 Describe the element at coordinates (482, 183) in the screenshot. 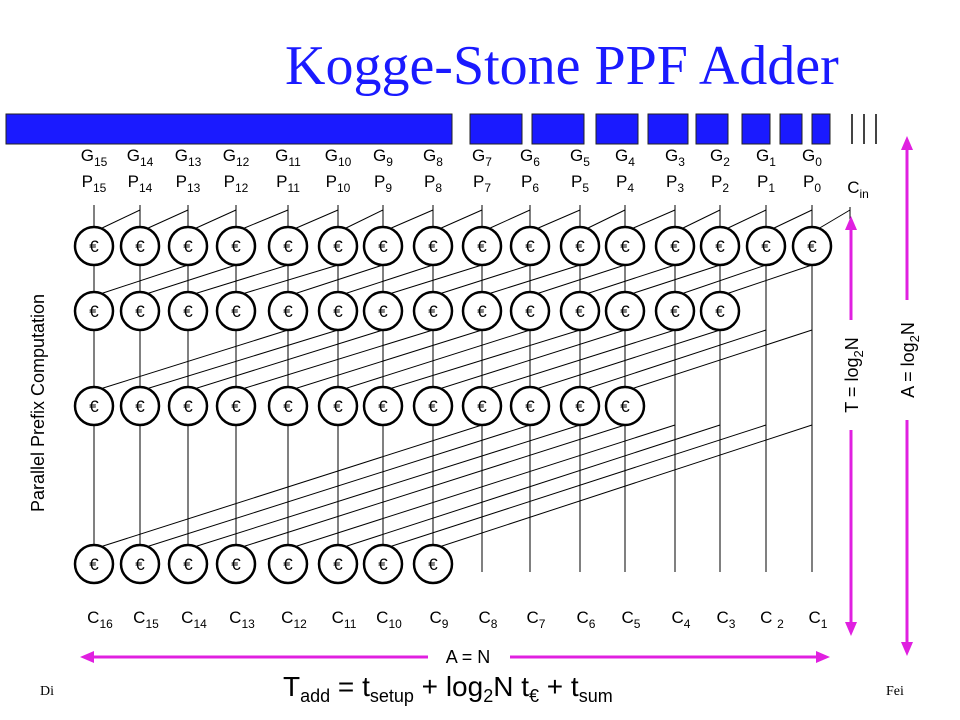

I see `propagate-label: P7` at that location.